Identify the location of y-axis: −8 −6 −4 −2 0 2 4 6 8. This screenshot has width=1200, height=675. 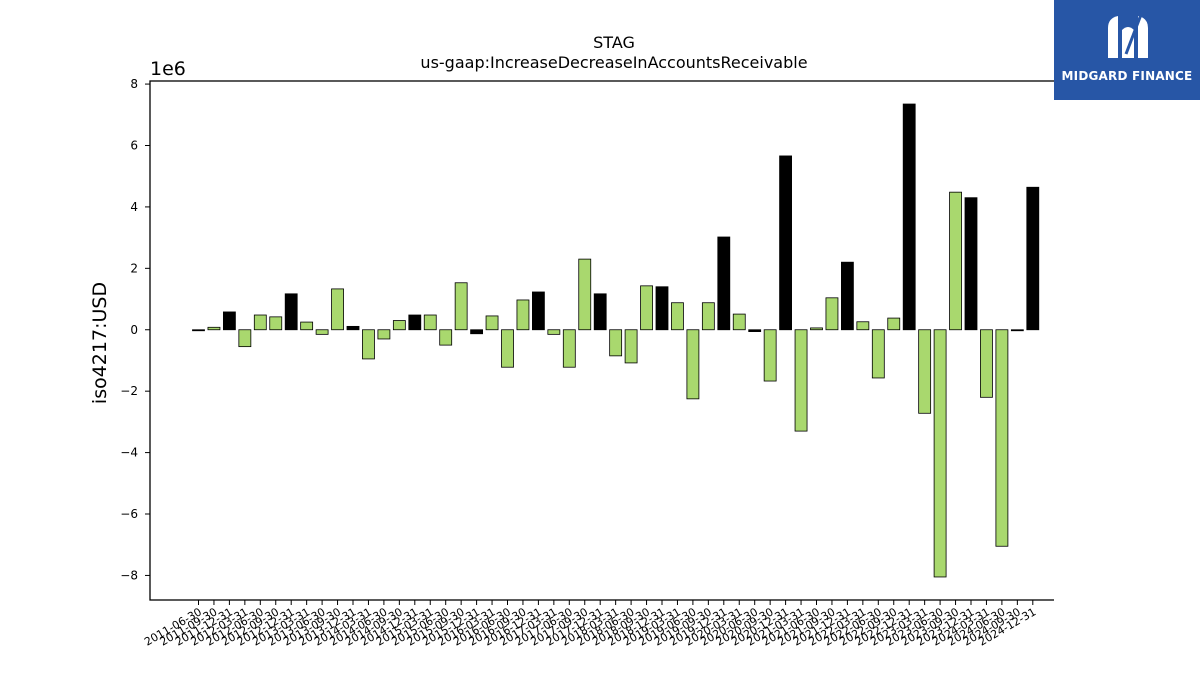
(135, 329).